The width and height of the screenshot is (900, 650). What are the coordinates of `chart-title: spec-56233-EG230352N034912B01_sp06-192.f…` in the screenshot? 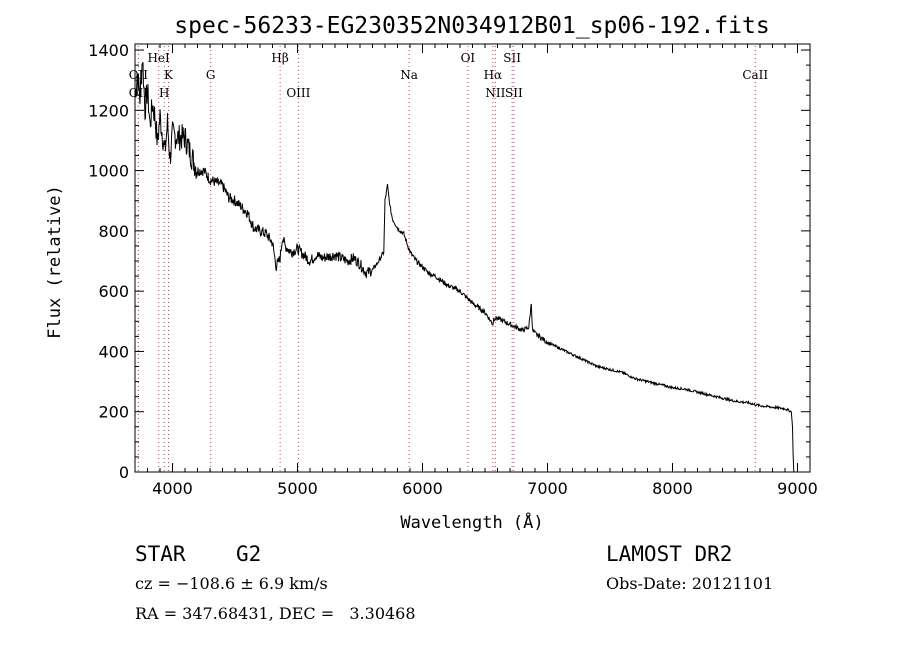 It's located at (471, 26).